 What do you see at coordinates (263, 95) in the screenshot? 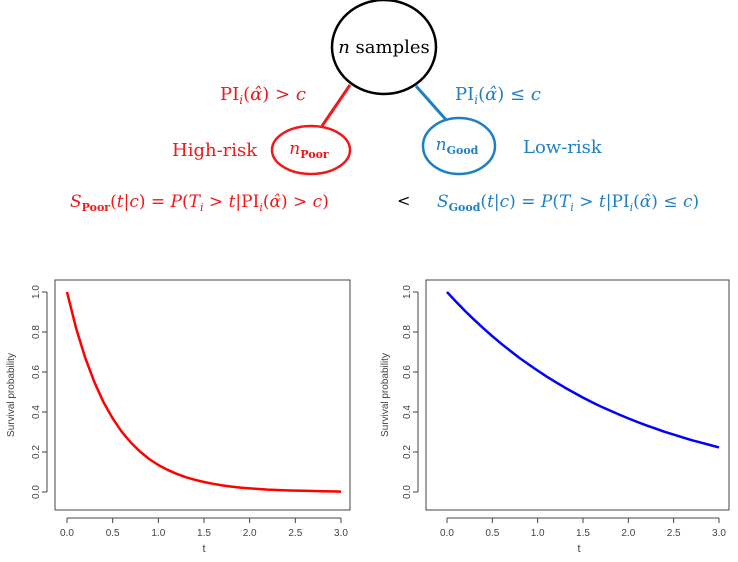
I see `left-condition: PIi(α̂) > c` at bounding box center [263, 95].